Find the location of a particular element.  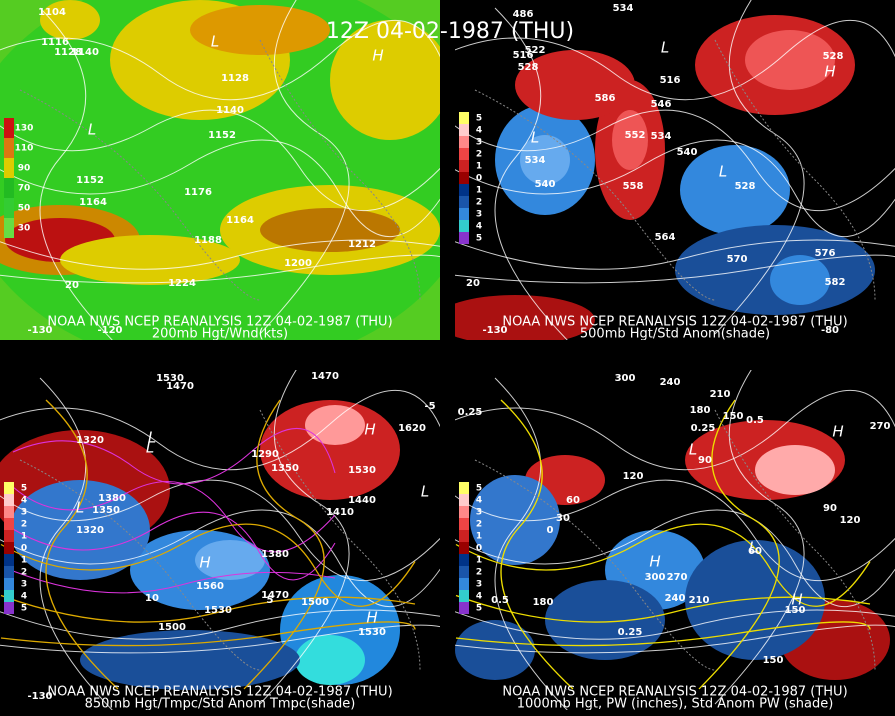

legend-label: 130 is located at coordinates (24, 129).